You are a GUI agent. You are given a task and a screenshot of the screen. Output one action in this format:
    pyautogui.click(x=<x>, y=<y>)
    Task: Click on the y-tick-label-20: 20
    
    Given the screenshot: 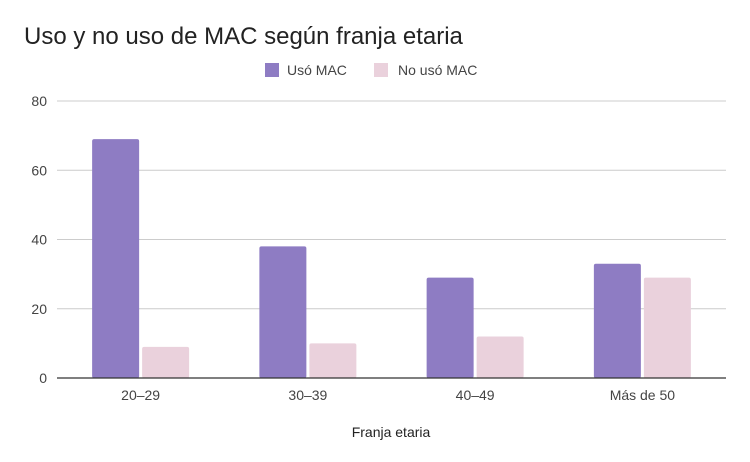 What is the action you would take?
    pyautogui.click(x=39, y=309)
    